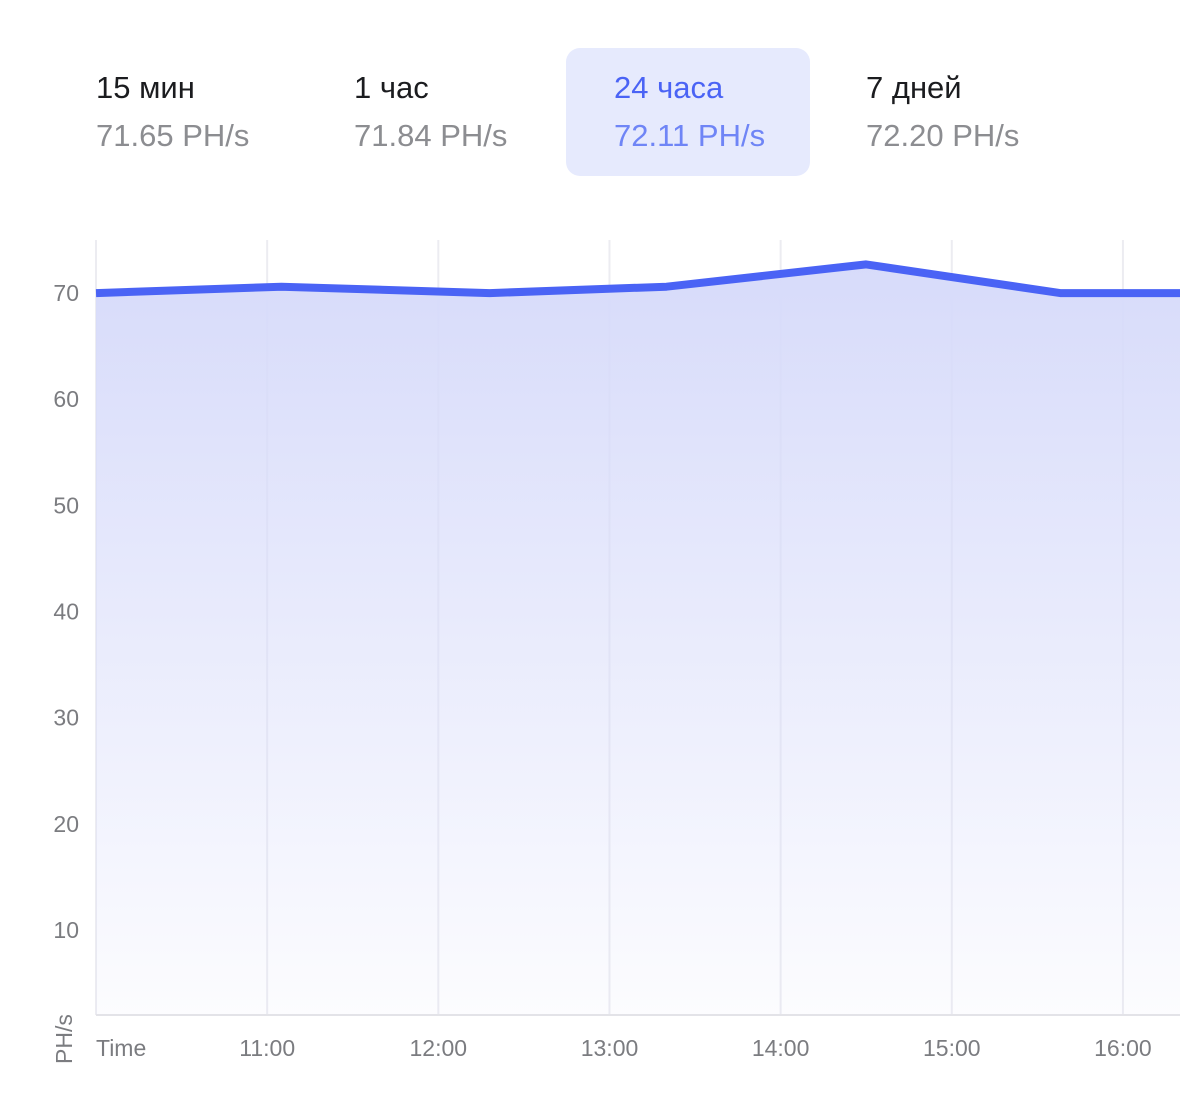 Image resolution: width=1180 pixels, height=1112 pixels. Describe the element at coordinates (64, 1039) in the screenshot. I see `y-axis-label: PH/s` at that location.